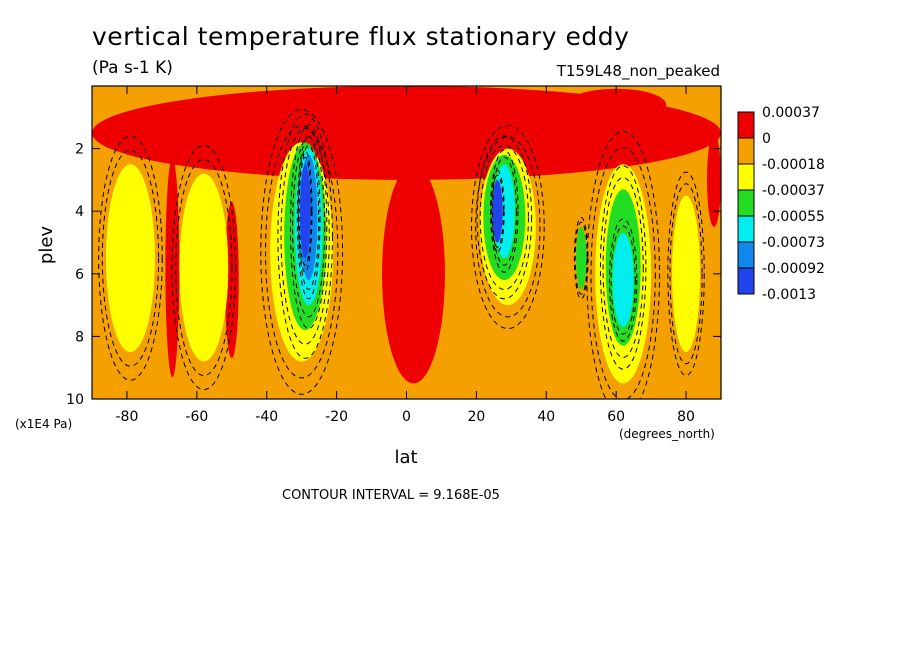 Image resolution: width=904 pixels, height=654 pixels. What do you see at coordinates (791, 113) in the screenshot?
I see `colorbar-label-0: 0.00037` at bounding box center [791, 113].